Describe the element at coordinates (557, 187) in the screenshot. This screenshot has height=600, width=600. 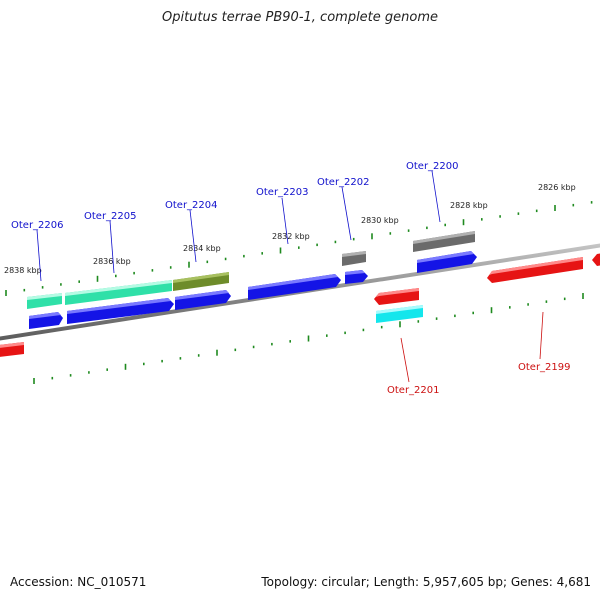
I see `scale-label-2826: 2826 kbp` at that location.